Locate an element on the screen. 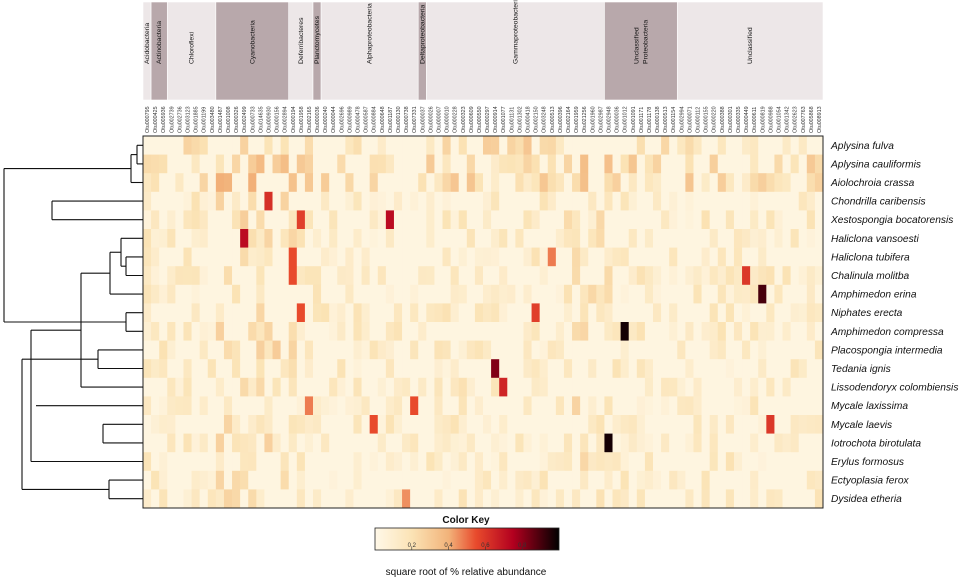 The height and width of the screenshot is (582, 968). otu-label: Otu001091 is located at coordinates (634, 119).